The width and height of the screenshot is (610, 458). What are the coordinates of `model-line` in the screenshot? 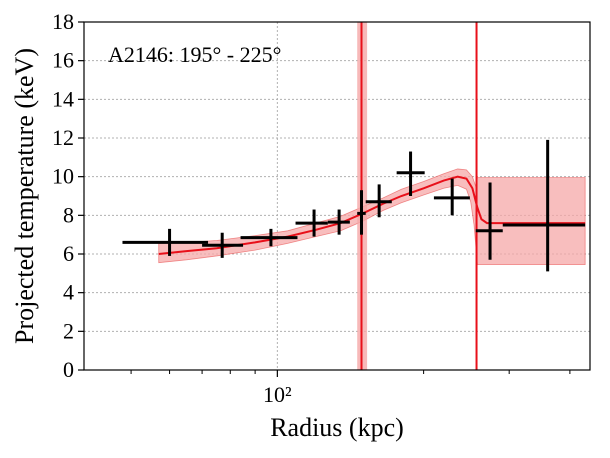 It's located at (372, 215).